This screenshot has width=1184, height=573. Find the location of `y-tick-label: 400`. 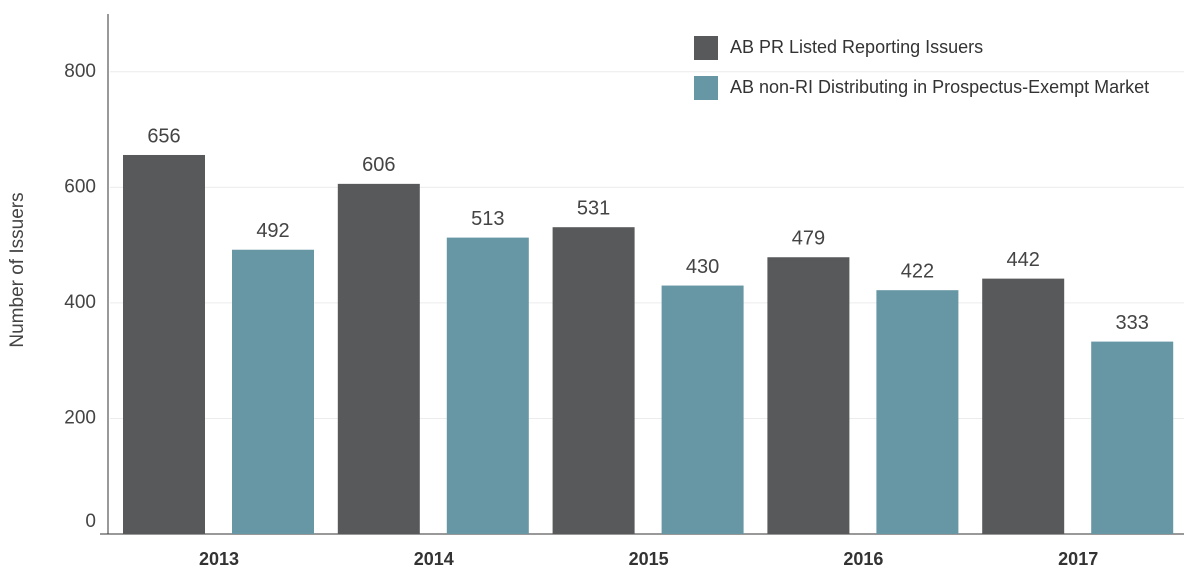

y-tick-label: 400 is located at coordinates (80, 302).